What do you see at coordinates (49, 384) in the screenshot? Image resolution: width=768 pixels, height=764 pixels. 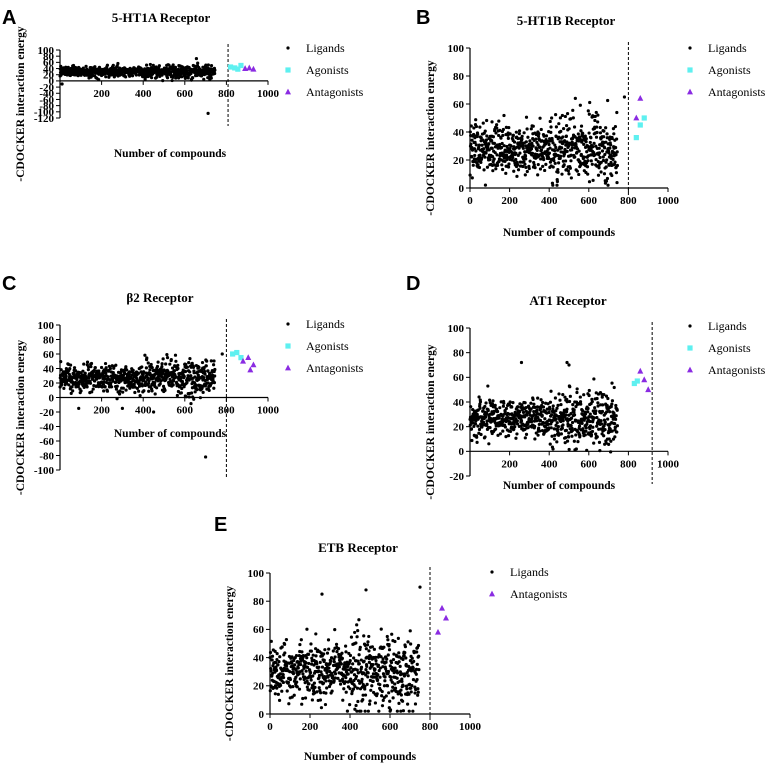 I see `y-tick-label: 20` at bounding box center [49, 384].